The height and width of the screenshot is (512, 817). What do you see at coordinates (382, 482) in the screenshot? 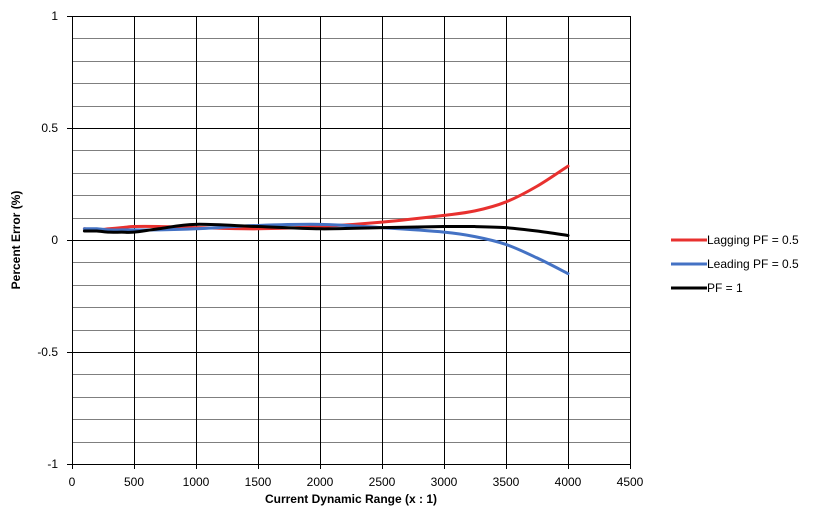
I see `x-tick-label: 2500` at bounding box center [382, 482].